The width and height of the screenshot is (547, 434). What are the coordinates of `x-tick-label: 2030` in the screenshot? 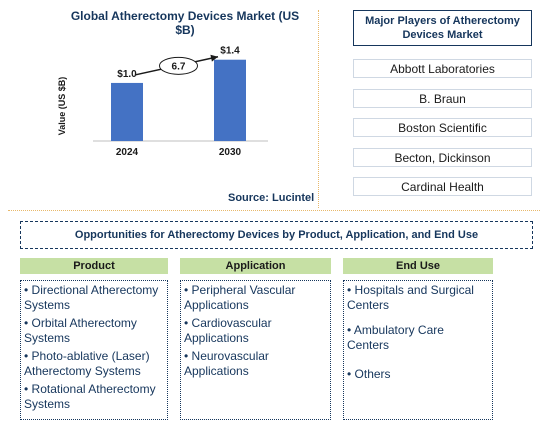 It's located at (230, 152).